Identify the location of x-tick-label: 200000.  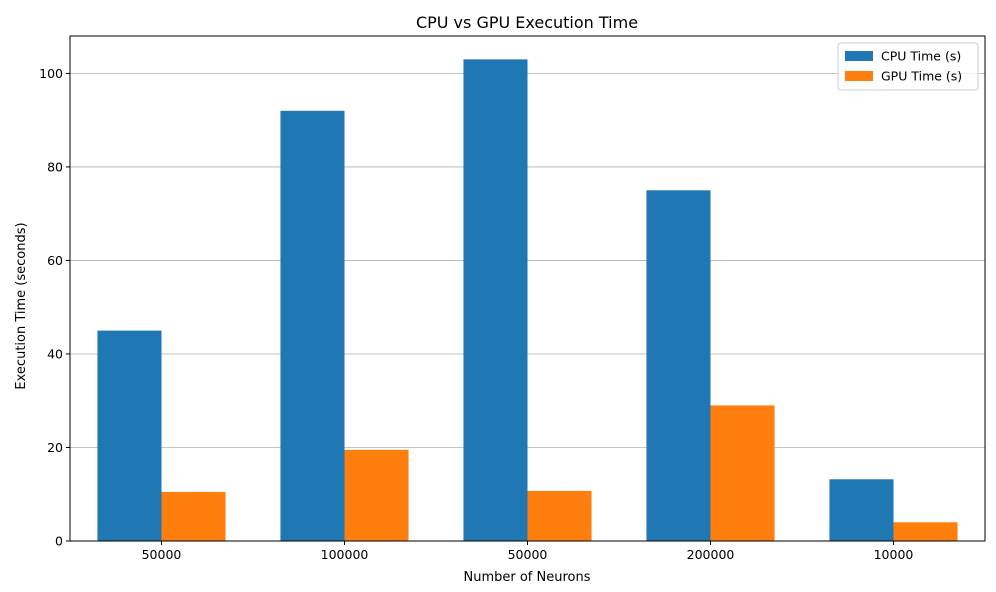
(711, 554).